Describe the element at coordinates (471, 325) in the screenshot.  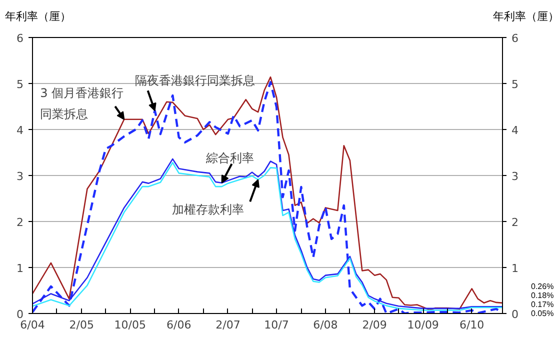
I see `x-tick-label: 6/10` at that location.